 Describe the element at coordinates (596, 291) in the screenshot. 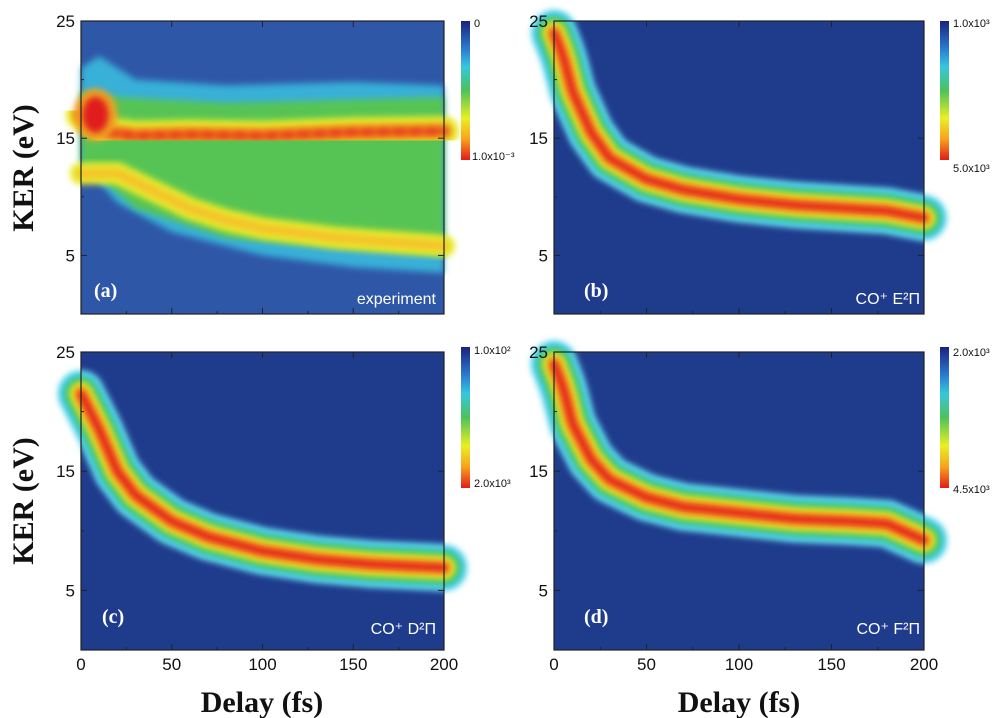

I see `panel-b-label: (b)` at that location.